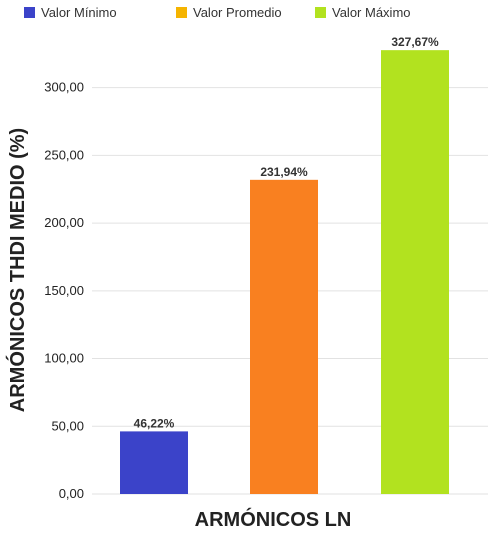 The height and width of the screenshot is (537, 500). Describe the element at coordinates (415, 42) in the screenshot. I see `data-label-2: 327,67%` at that location.